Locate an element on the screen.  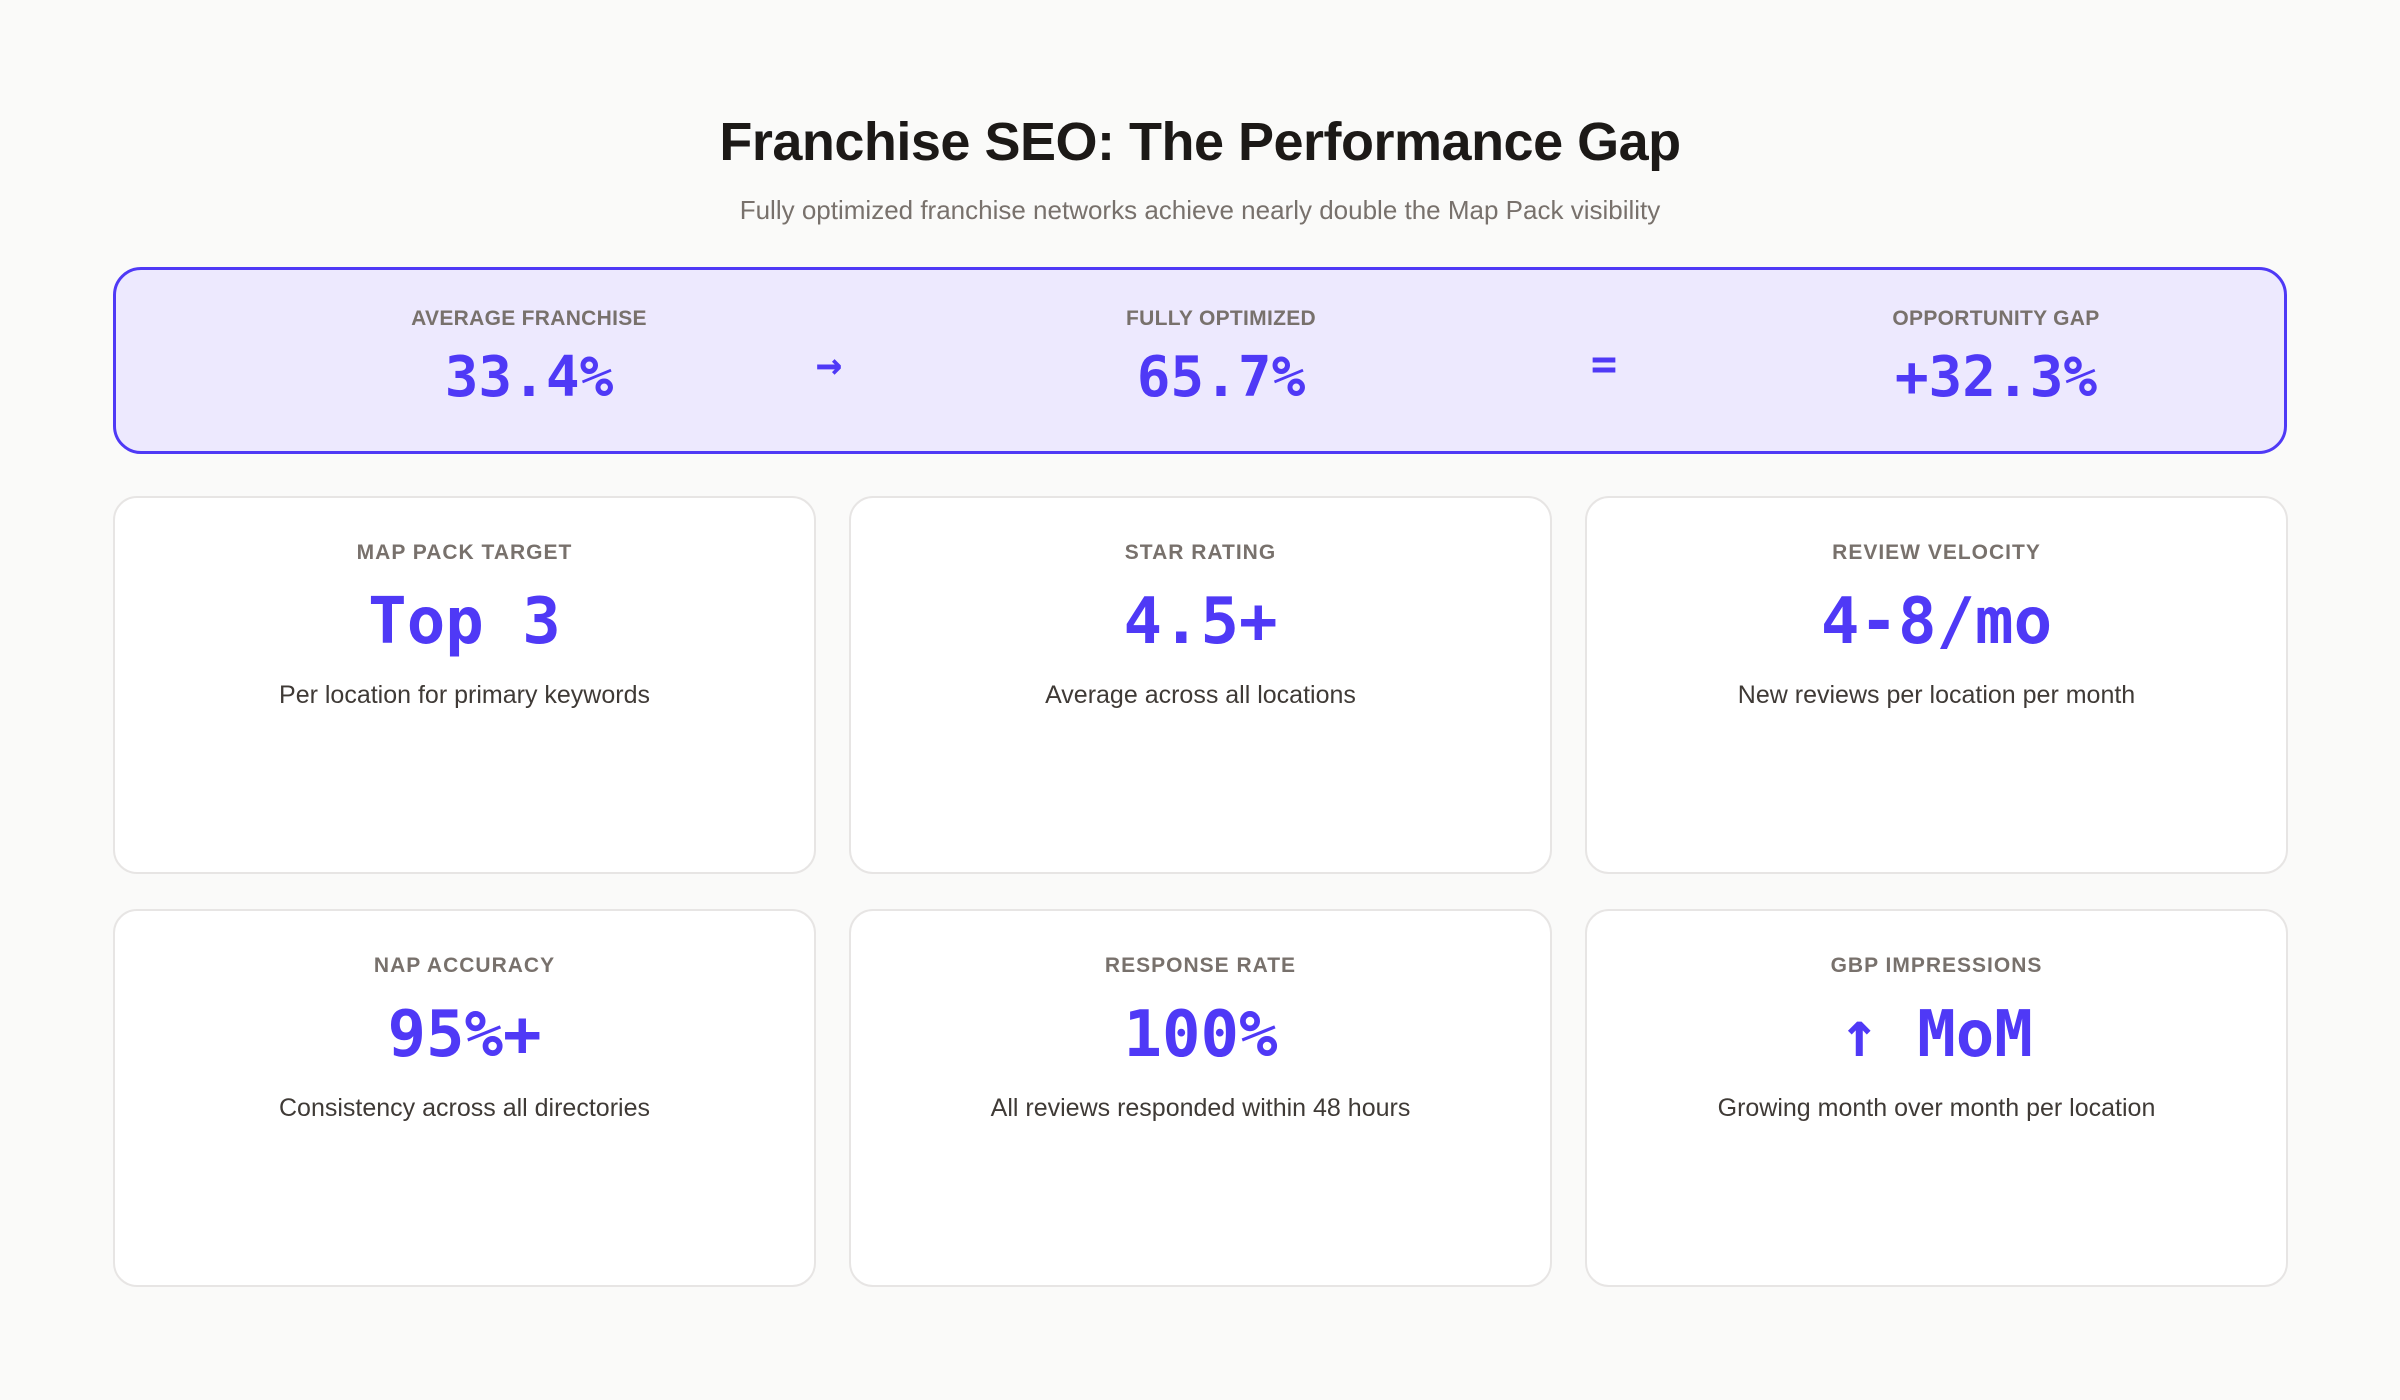
card-description: Per location for primary keywords is located at coordinates (464, 695).